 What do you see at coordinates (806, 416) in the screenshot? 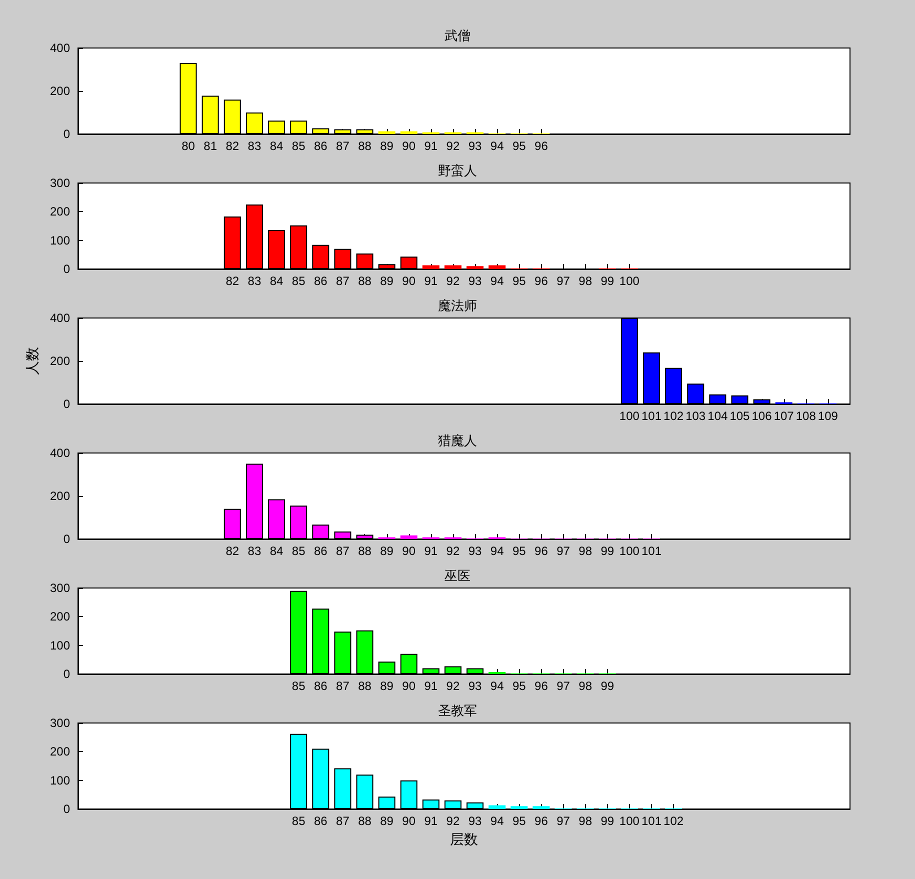
I see `x-tick-label: 108` at bounding box center [806, 416].